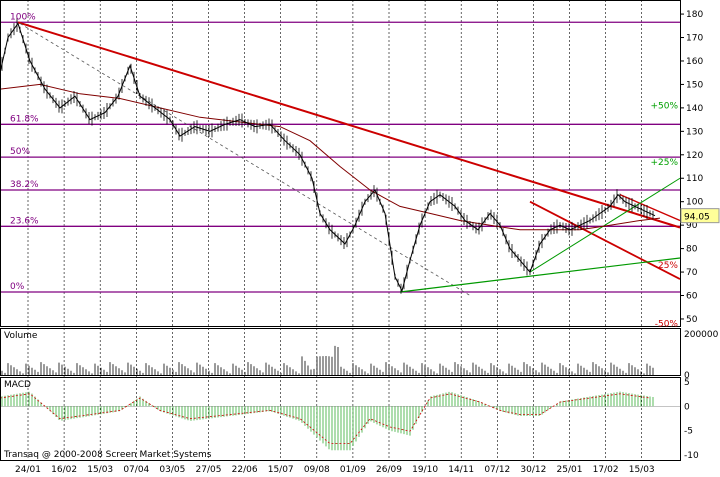 The height and width of the screenshot is (477, 720). What do you see at coordinates (694, 203) in the screenshot?
I see `price-tick-label: 100` at bounding box center [694, 203].